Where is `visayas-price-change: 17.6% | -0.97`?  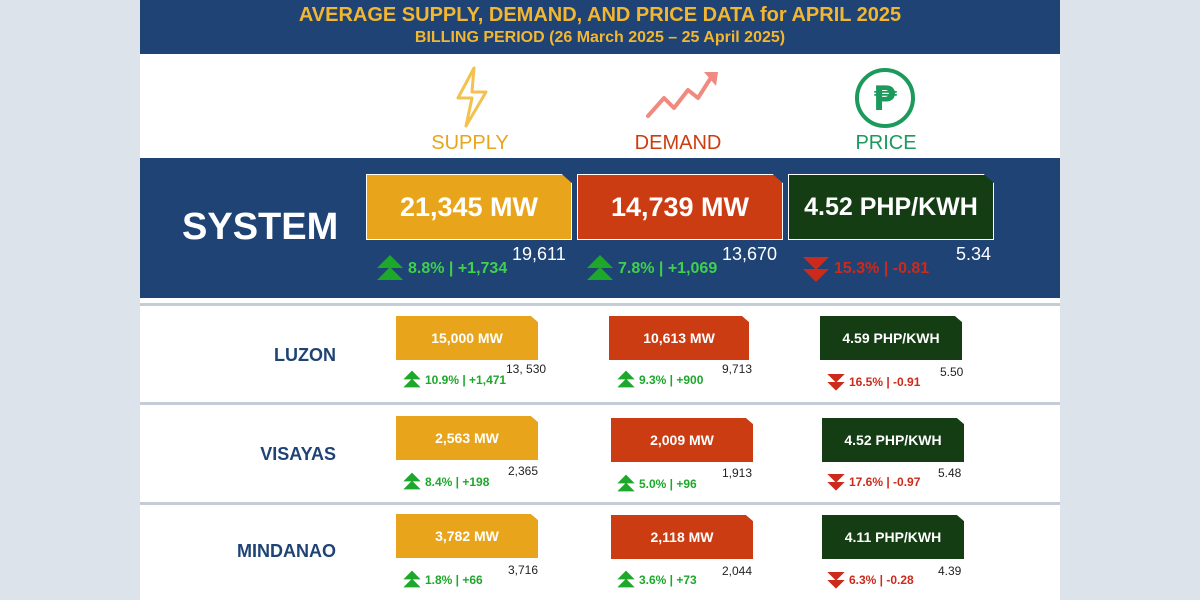
visayas-price-change: 17.6% | -0.97 is located at coordinates (873, 482).